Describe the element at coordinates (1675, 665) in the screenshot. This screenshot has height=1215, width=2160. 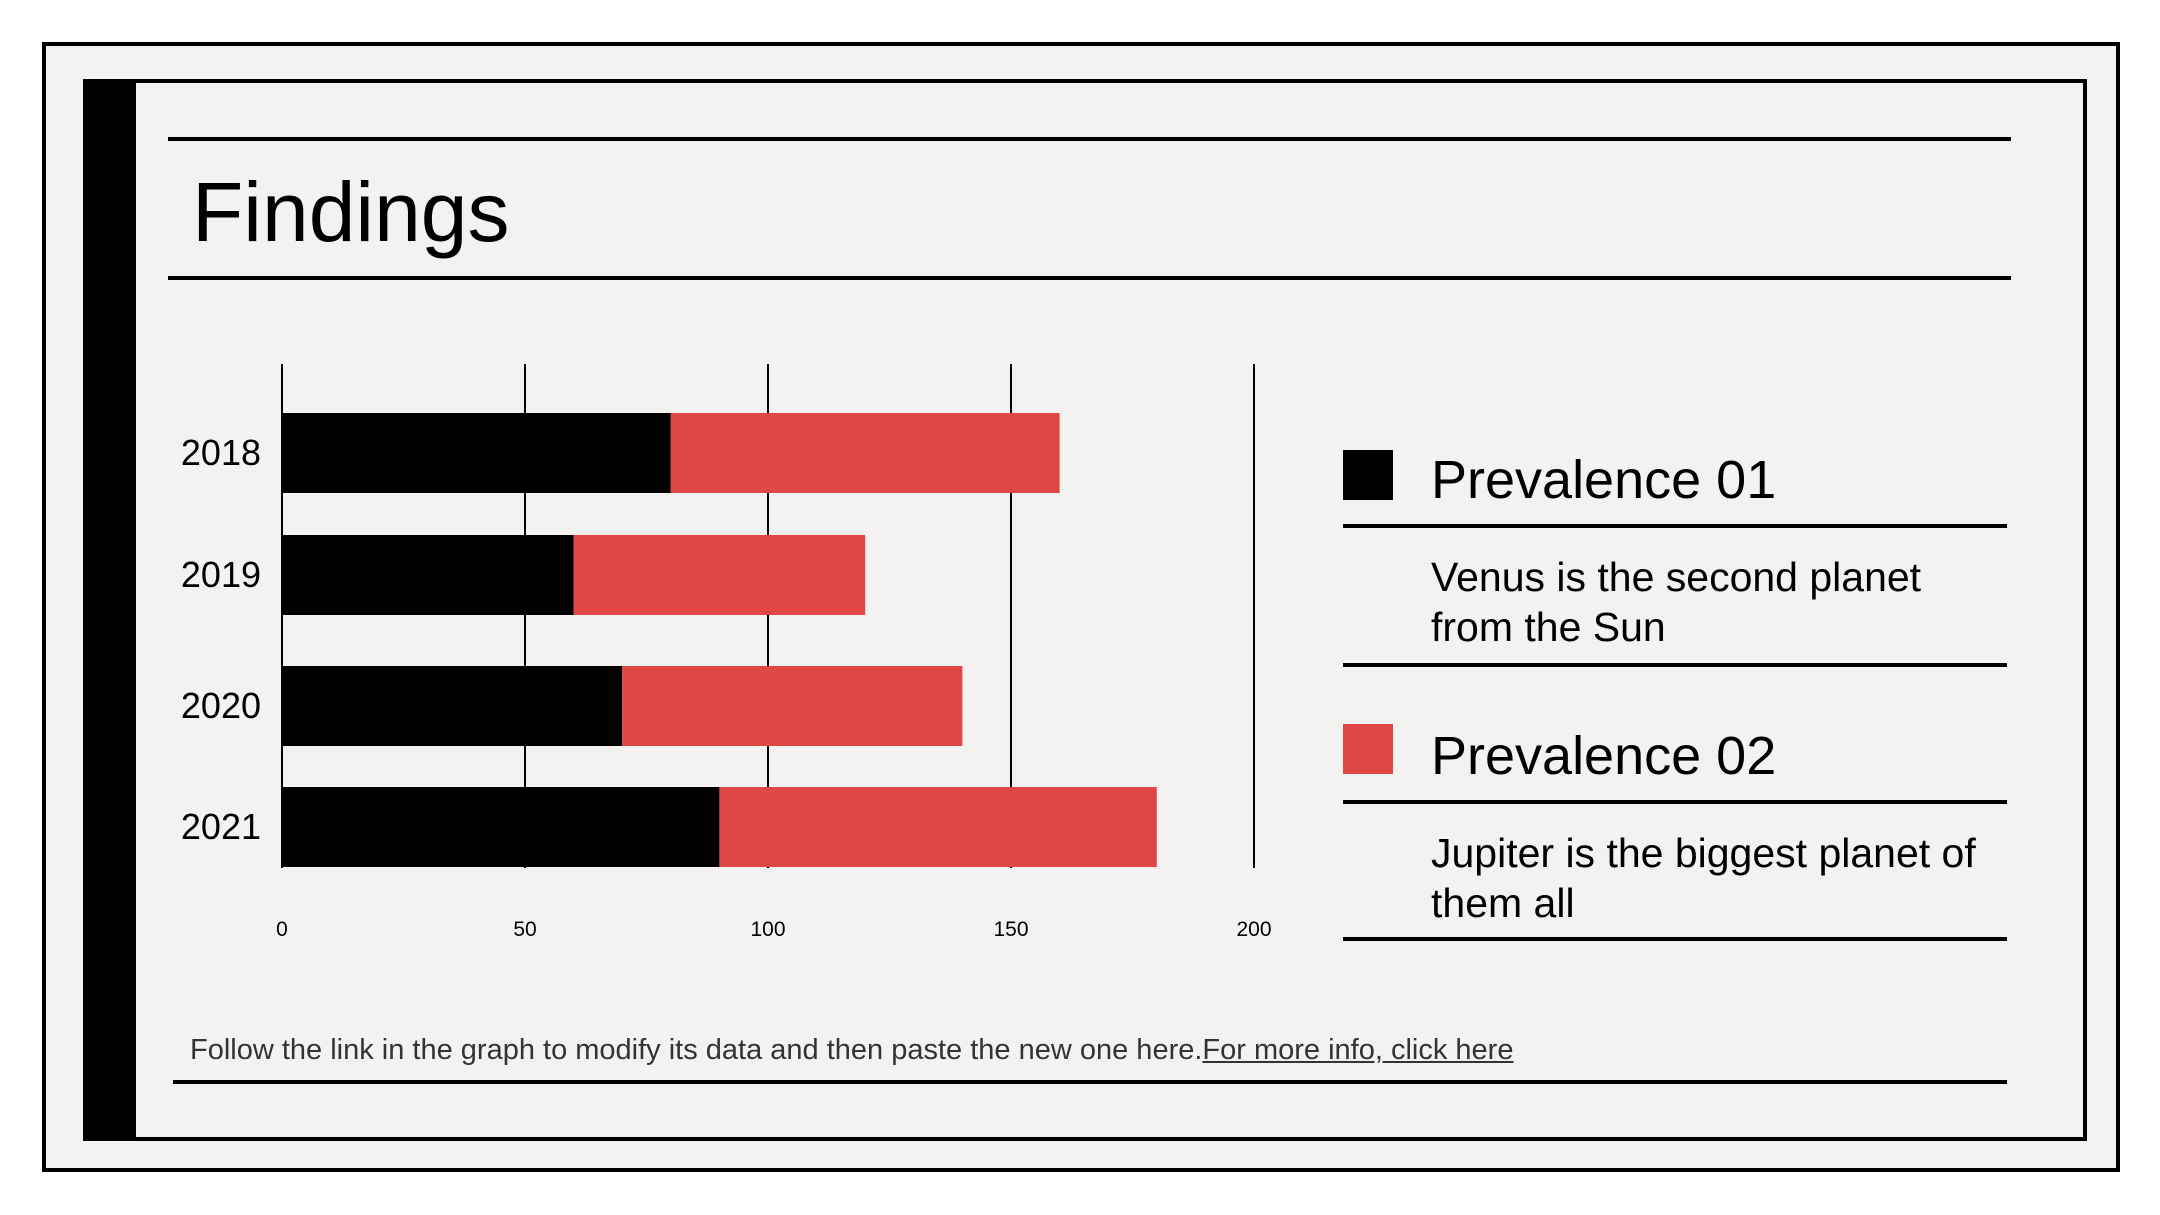
I see `legend-1-bottom-rule` at that location.